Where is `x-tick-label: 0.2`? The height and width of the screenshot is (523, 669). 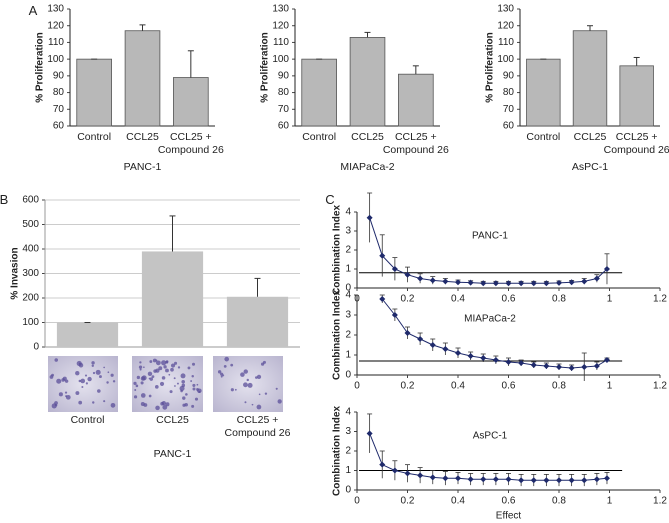
x-tick-label: 0.2 is located at coordinates (408, 386).